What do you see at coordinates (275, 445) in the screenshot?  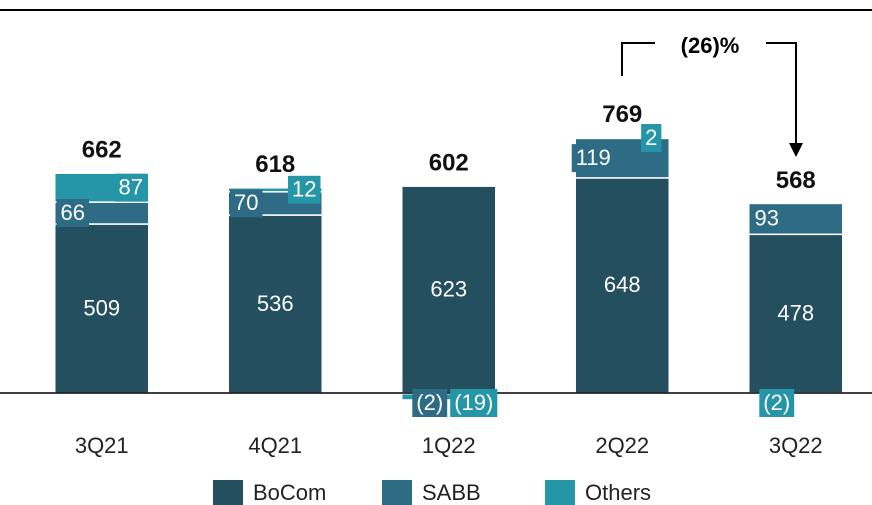 I see `x-tick-label: 4Q21` at bounding box center [275, 445].